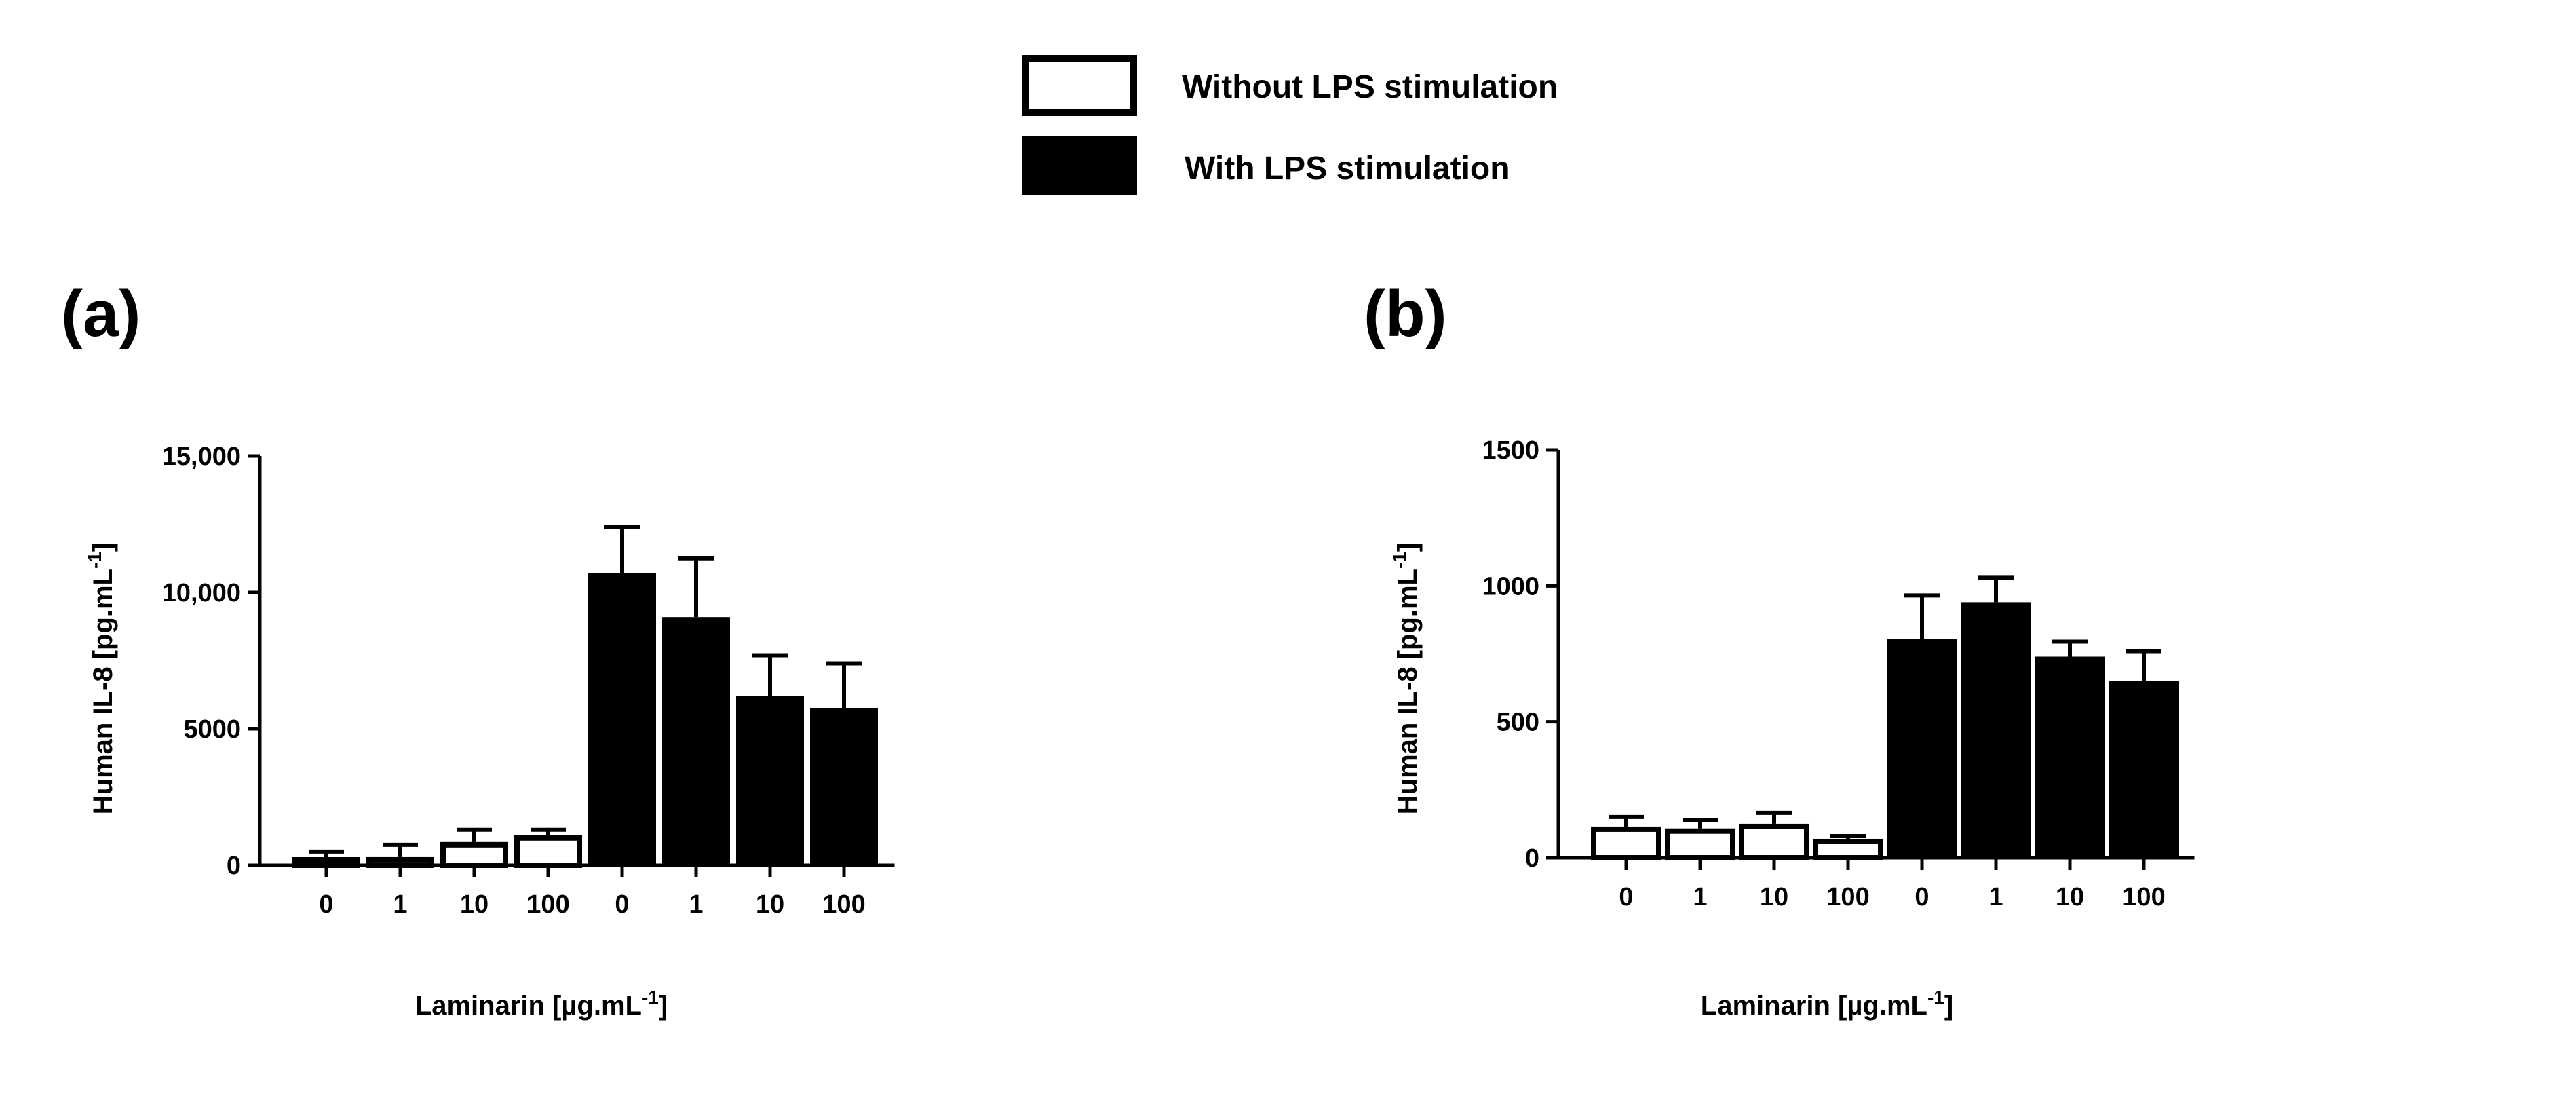  What do you see at coordinates (1518, 722) in the screenshot?
I see `panel-b-y-tick-label: 500` at bounding box center [1518, 722].